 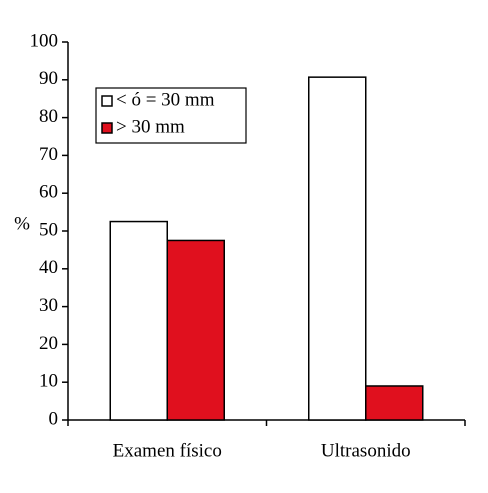 What do you see at coordinates (48, 267) in the screenshot?
I see `y-tick-label: 40` at bounding box center [48, 267].